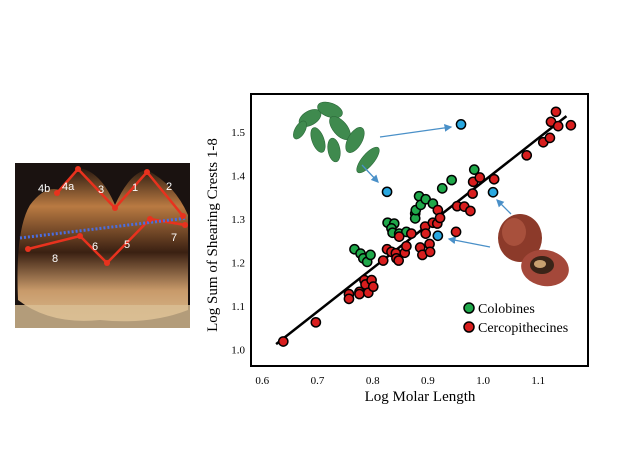  I want to click on x-tick-label: 1.1, so click(538, 381).